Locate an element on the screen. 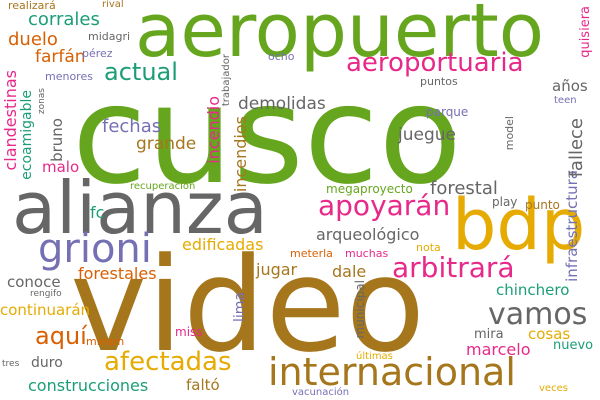 Image resolution: width=600 pixels, height=400 pixels. word-megaproyecto: megaproyecto is located at coordinates (369, 189).